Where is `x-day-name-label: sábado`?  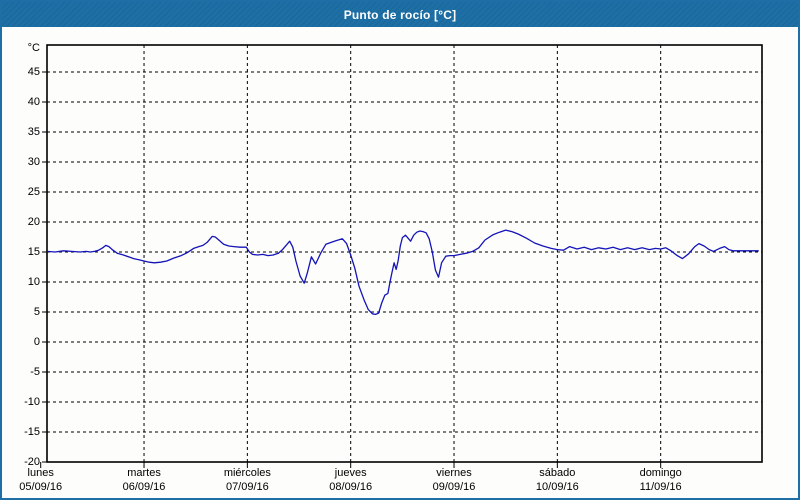
x-day-name-label: sábado is located at coordinates (557, 473).